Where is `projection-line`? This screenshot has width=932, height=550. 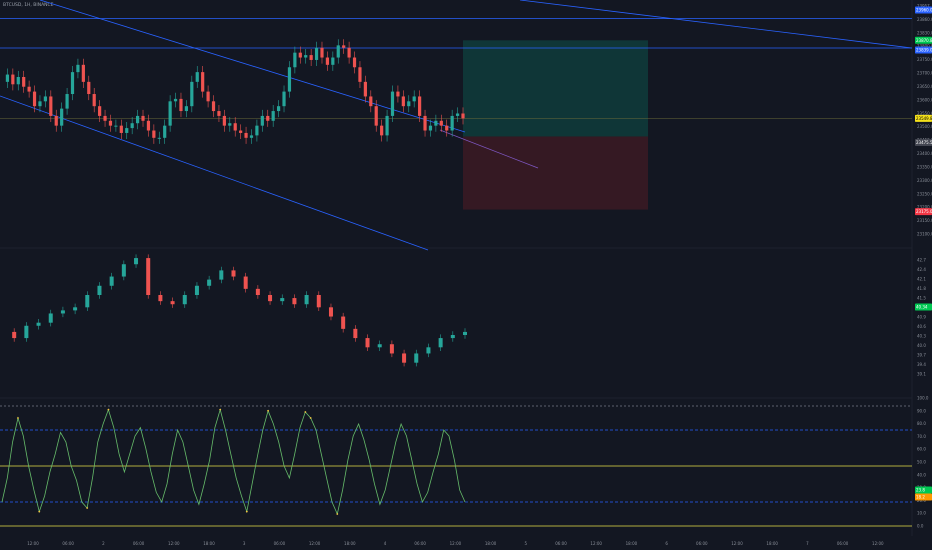 projection-line is located at coordinates (489, 149).